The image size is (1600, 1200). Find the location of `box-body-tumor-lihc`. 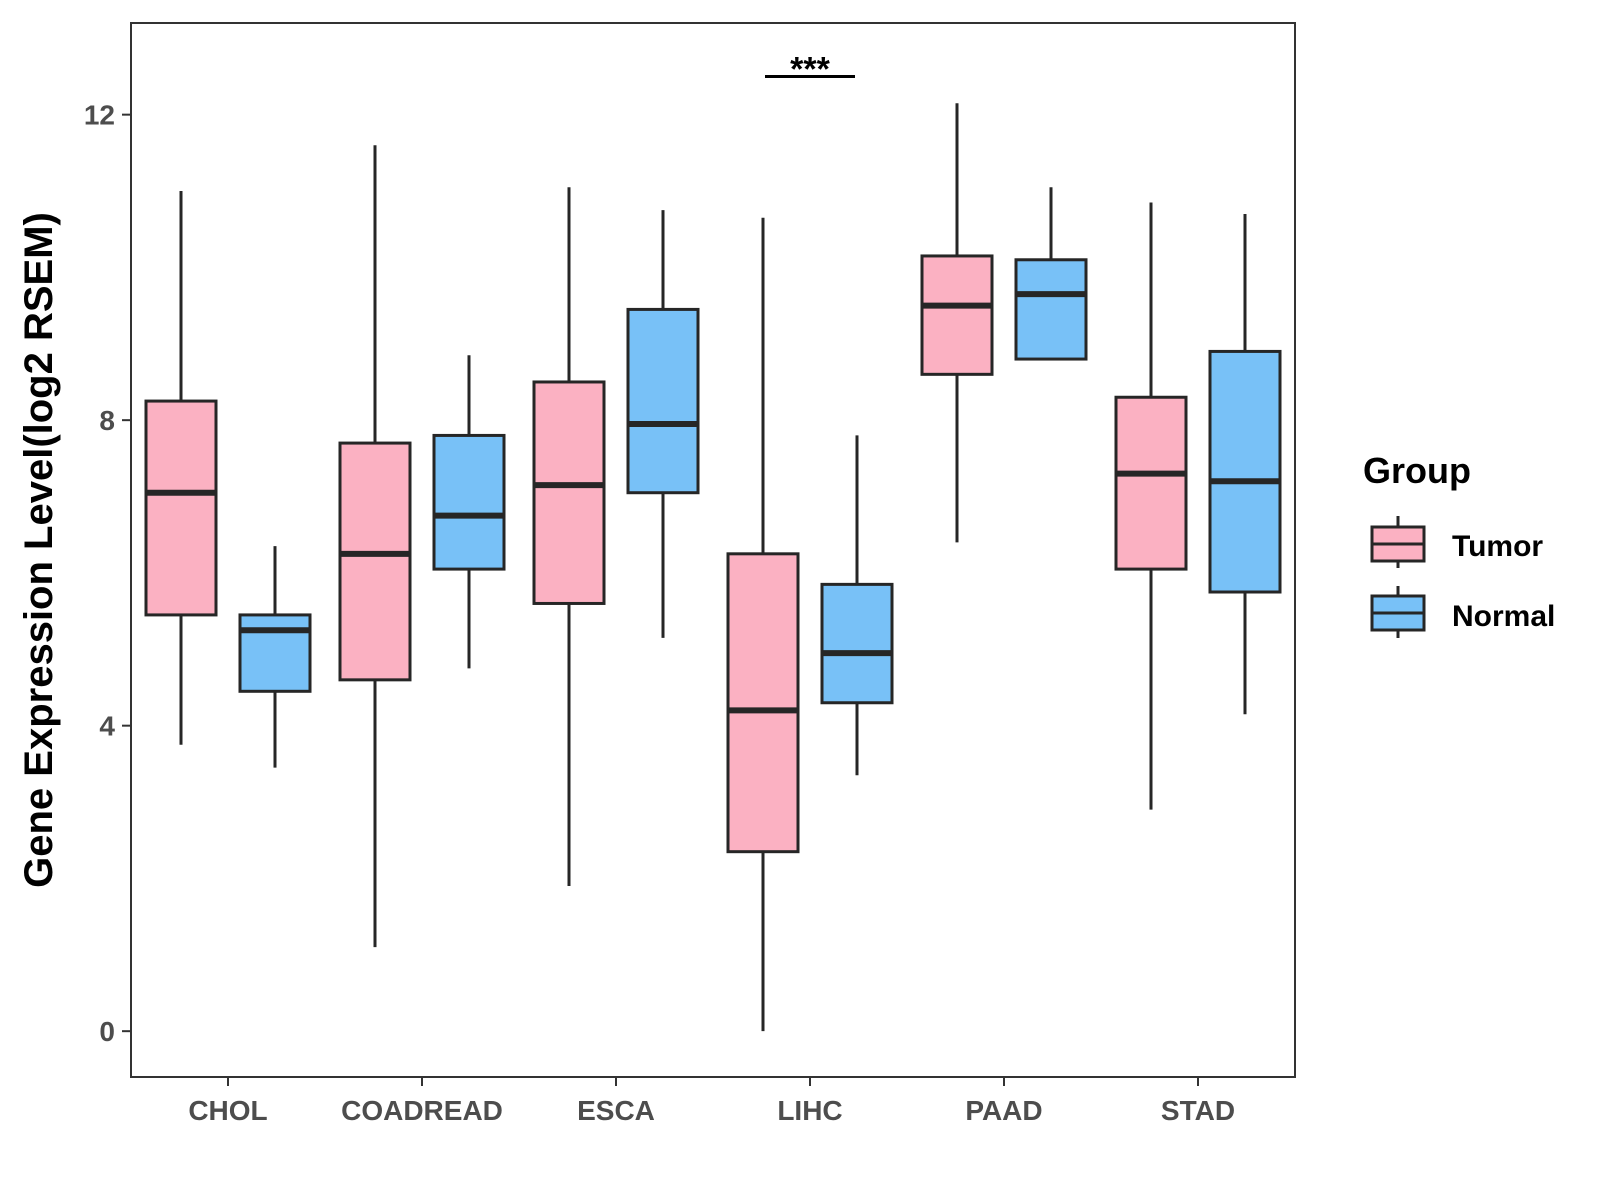

box-body-tumor-lihc is located at coordinates (763, 703).